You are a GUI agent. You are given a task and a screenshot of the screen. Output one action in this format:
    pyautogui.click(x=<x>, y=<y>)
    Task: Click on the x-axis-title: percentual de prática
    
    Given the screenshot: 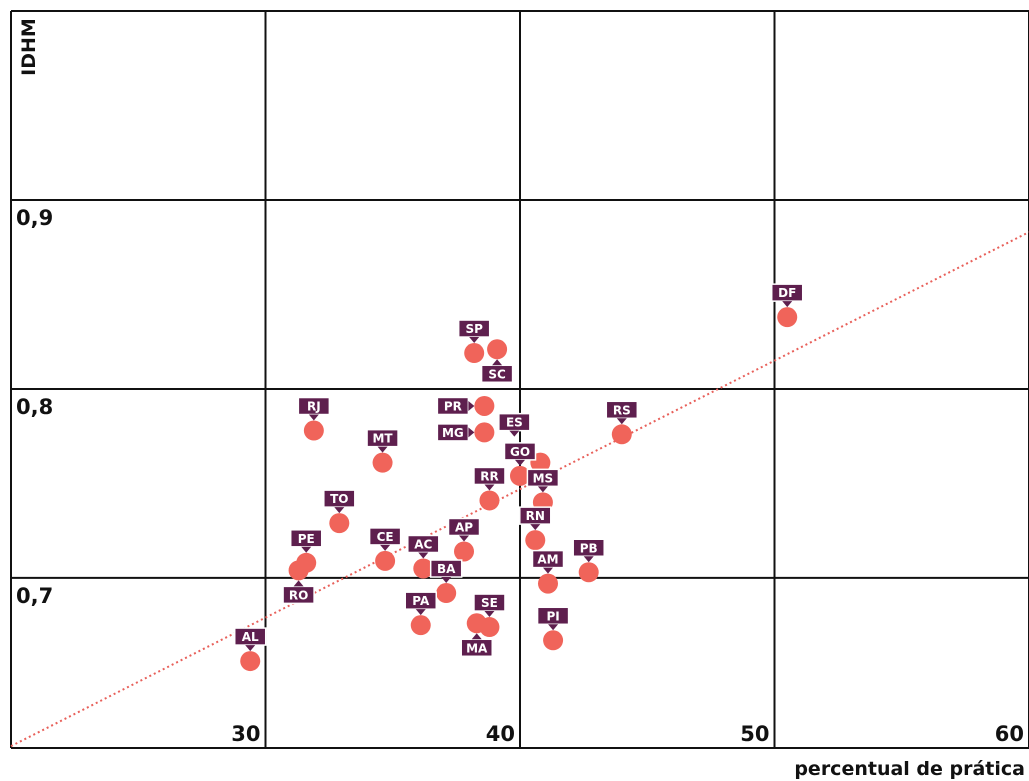 What is the action you would take?
    pyautogui.click(x=909, y=769)
    